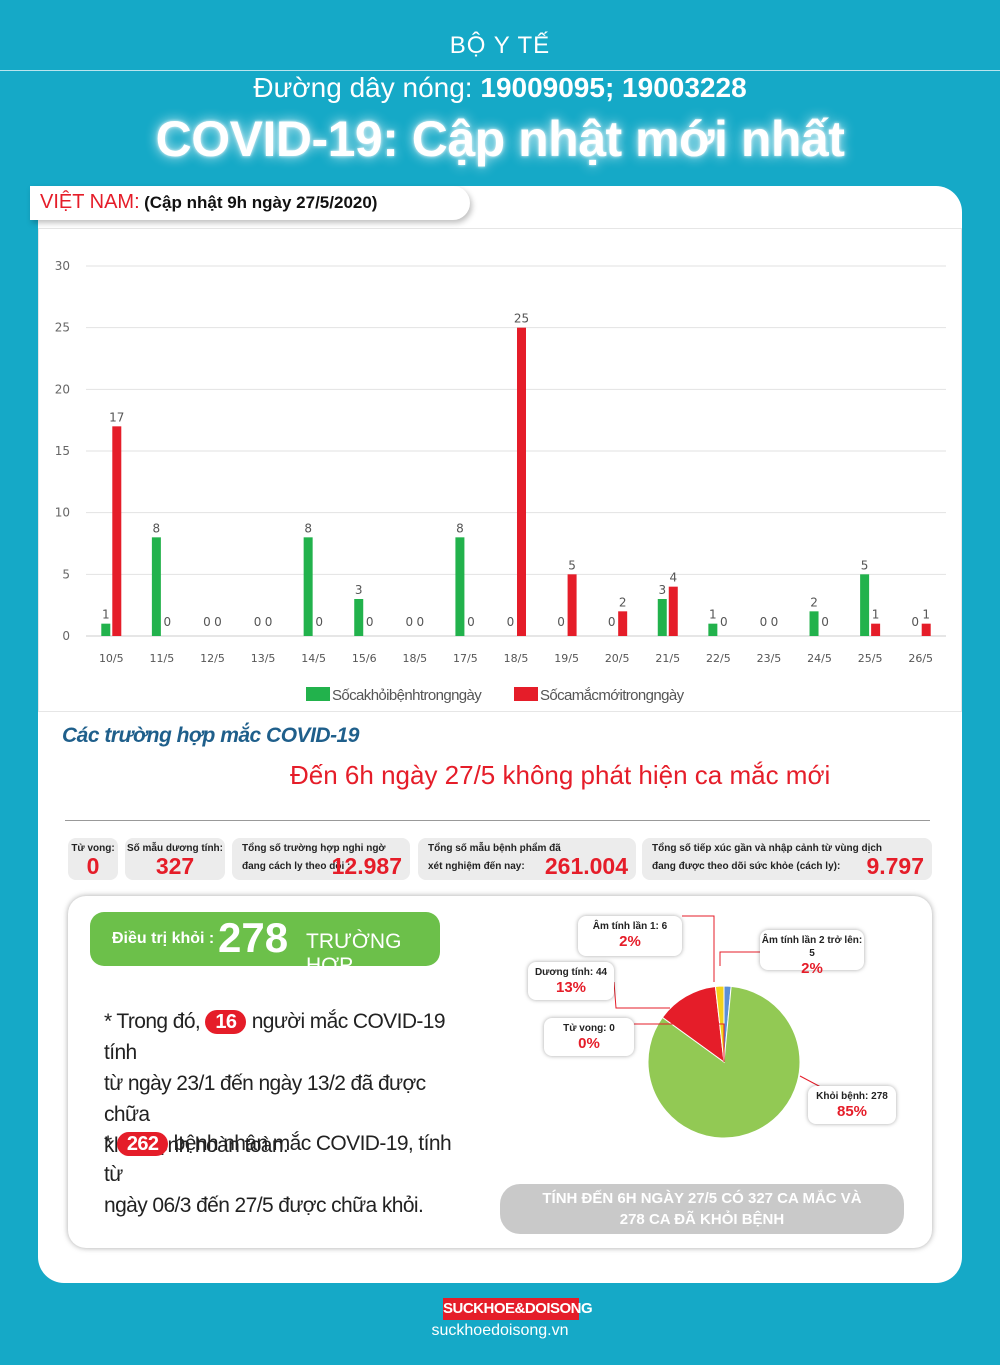 The width and height of the screenshot is (1000, 1365). Describe the element at coordinates (613, 87) in the screenshot. I see `hotline-numbers: 19009095; 19003228` at that location.